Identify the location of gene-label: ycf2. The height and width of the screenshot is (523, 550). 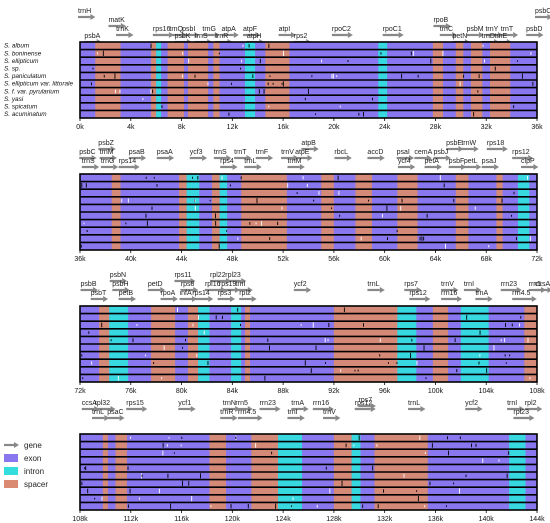
(300, 284).